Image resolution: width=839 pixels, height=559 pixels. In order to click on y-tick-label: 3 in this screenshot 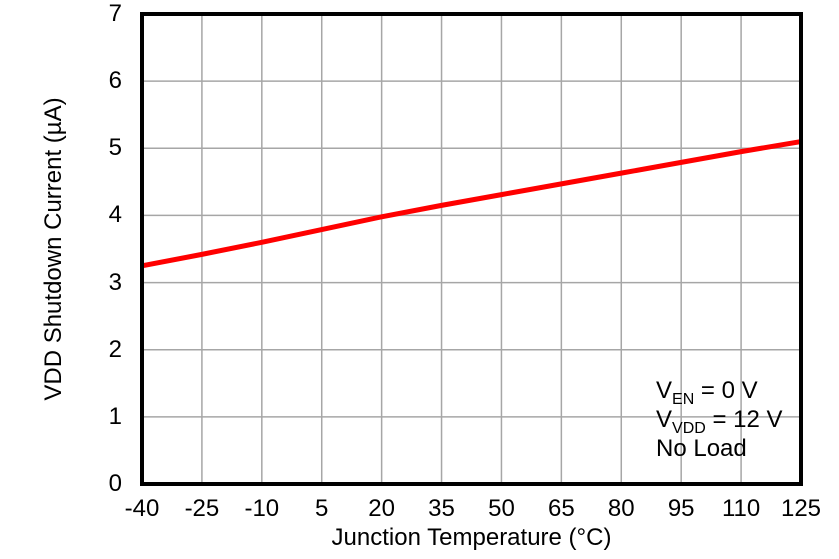, I will do `click(115, 282)`.